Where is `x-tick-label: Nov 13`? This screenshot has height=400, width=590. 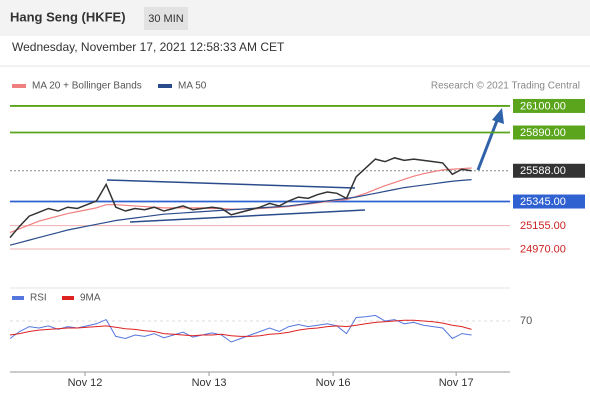 x-tick-label: Nov 13 is located at coordinates (209, 383).